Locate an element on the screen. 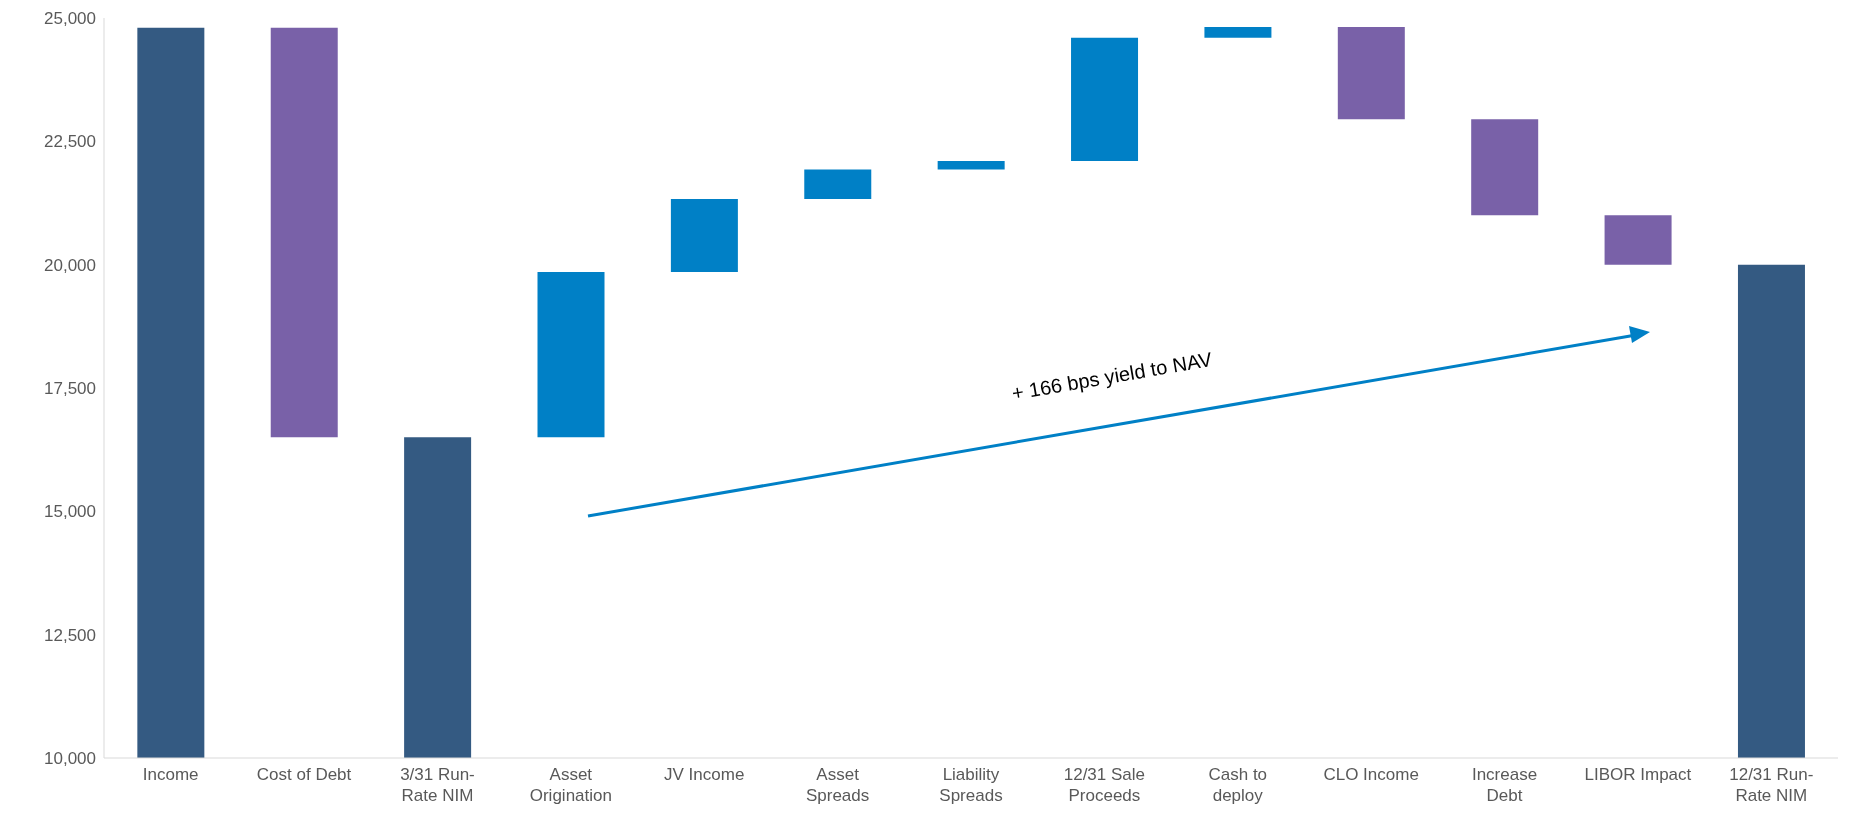 This screenshot has height=839, width=1856. x-tick-label: Cost of Debt is located at coordinates (304, 774).